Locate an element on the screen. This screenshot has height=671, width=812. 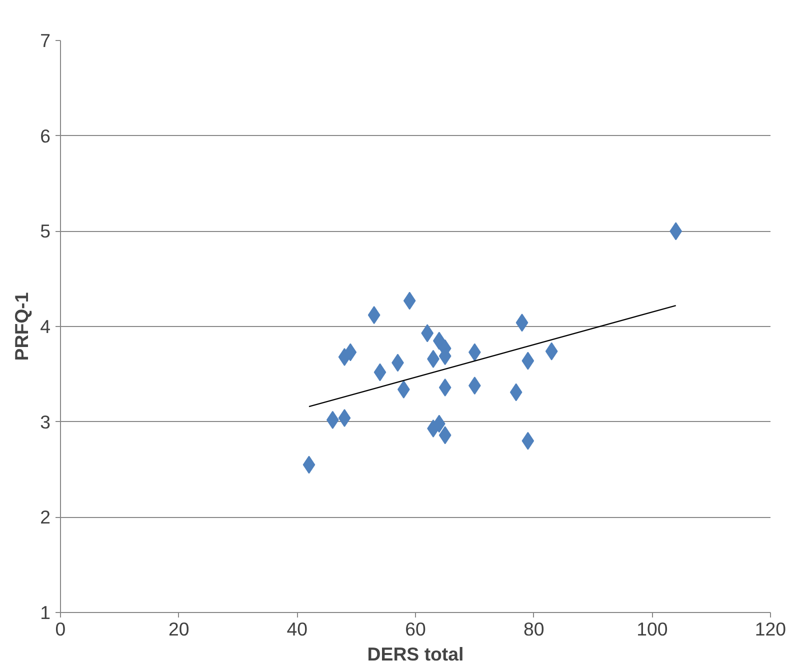
y-tick-label: 6 is located at coordinates (45, 135).